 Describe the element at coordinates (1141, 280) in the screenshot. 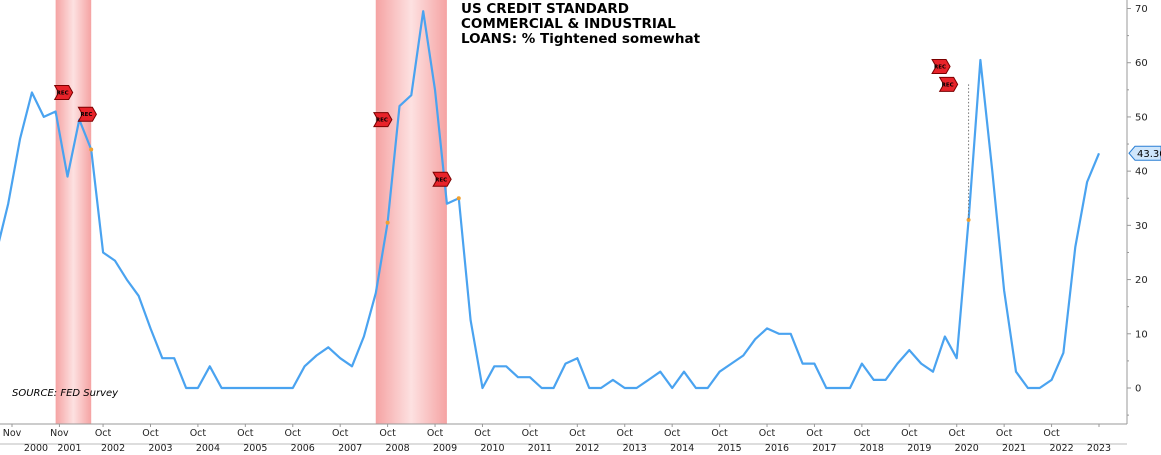

I see `y-tick-label: 20` at that location.